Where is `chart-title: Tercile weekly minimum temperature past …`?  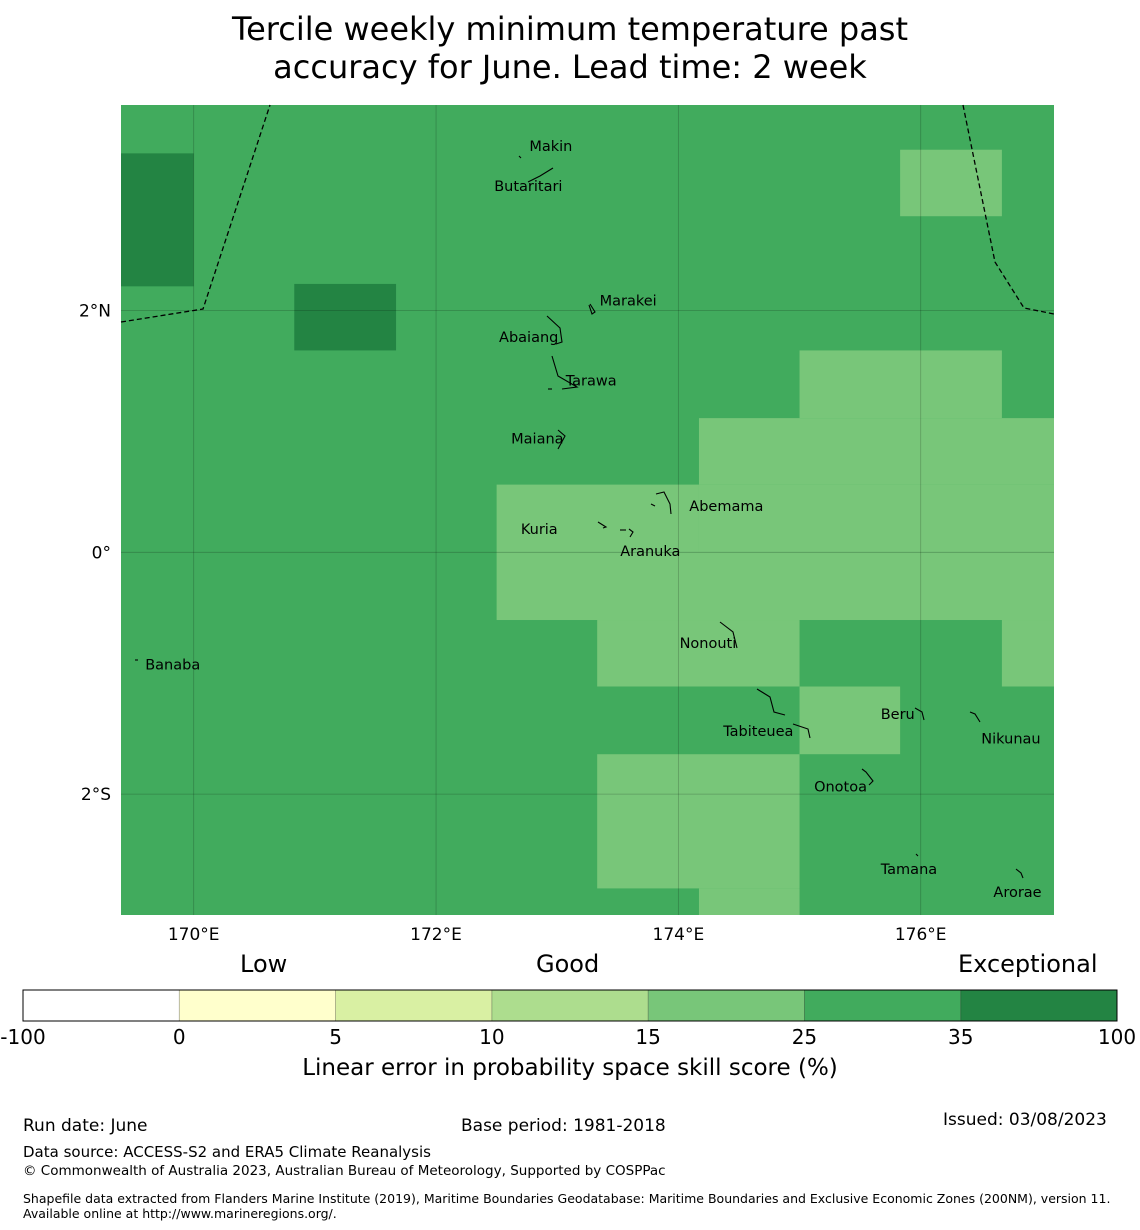
chart-title: Tercile weekly minimum temperature past … is located at coordinates (570, 48).